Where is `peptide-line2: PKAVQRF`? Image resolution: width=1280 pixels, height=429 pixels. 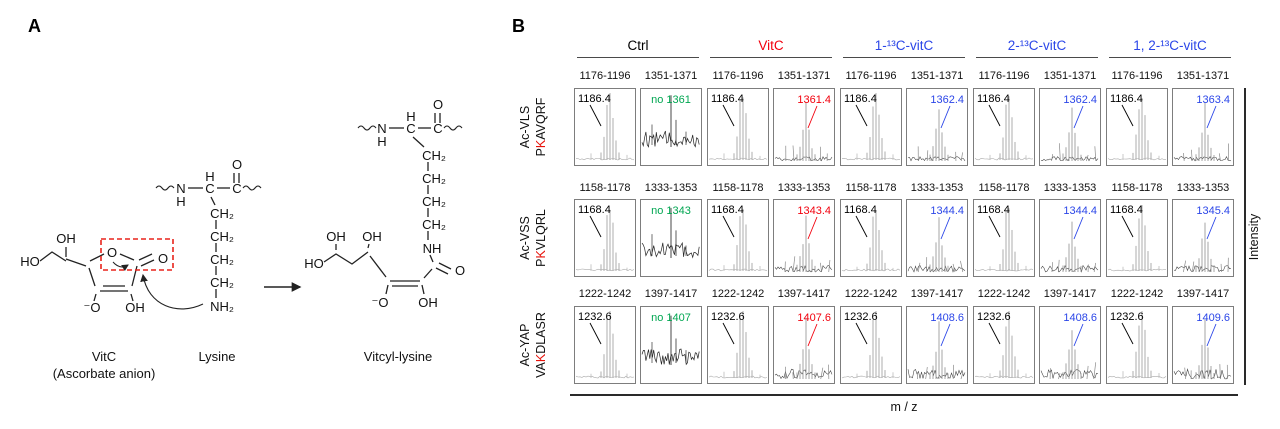
peptide-line2: PKAVQRF is located at coordinates (541, 127).